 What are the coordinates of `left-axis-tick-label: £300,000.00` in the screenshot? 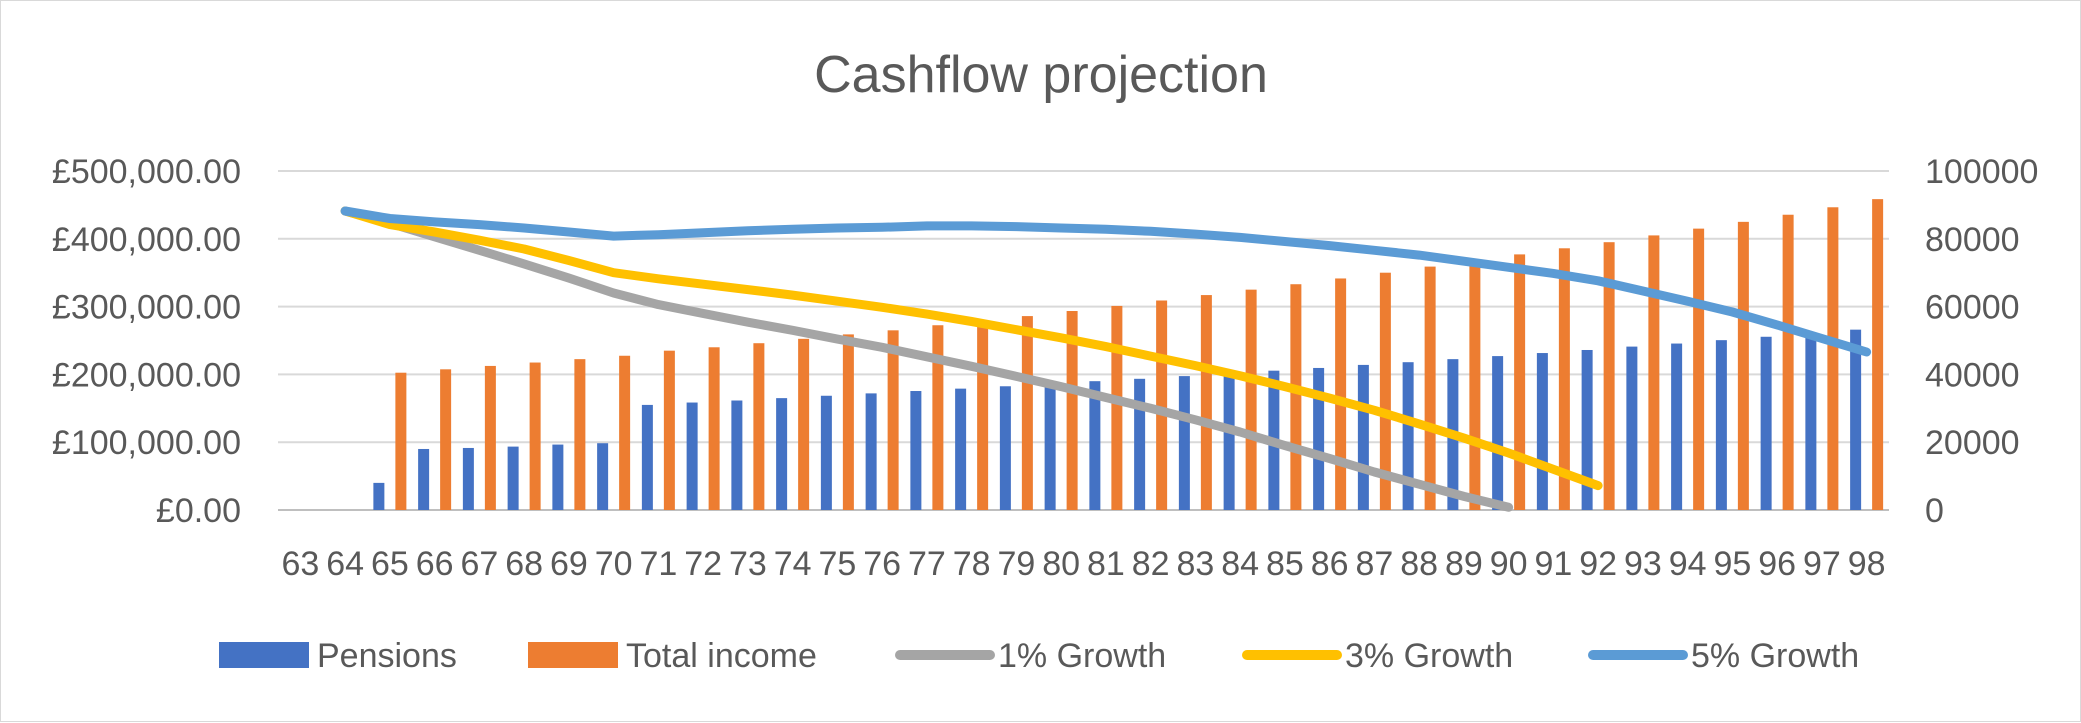 It's located at (146, 308).